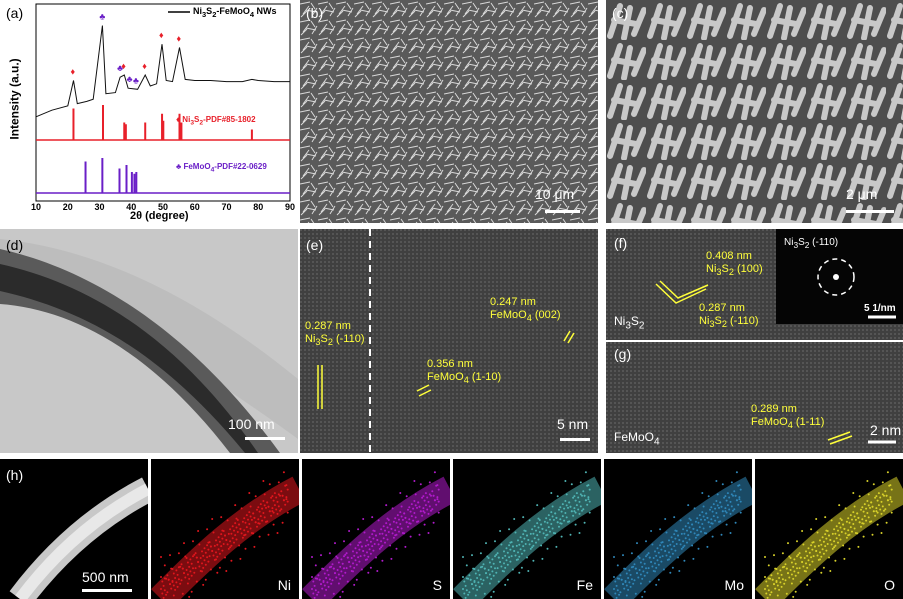 The width and height of the screenshot is (903, 599). What do you see at coordinates (678, 529) in the screenshot?
I see `eds-map-mo: Mo` at bounding box center [678, 529].